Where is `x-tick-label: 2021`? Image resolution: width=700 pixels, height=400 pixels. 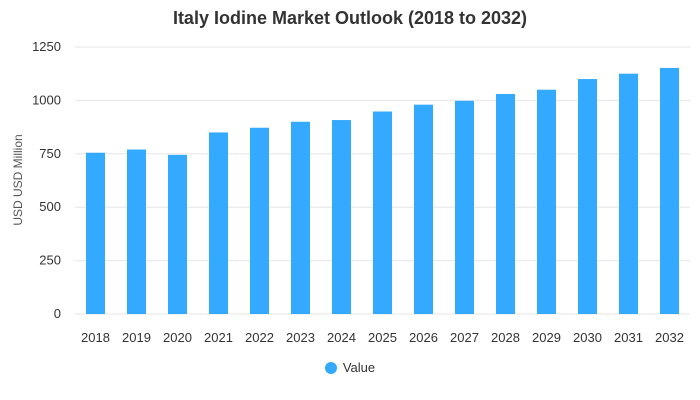 x-tick-label: 2021 is located at coordinates (218, 337).